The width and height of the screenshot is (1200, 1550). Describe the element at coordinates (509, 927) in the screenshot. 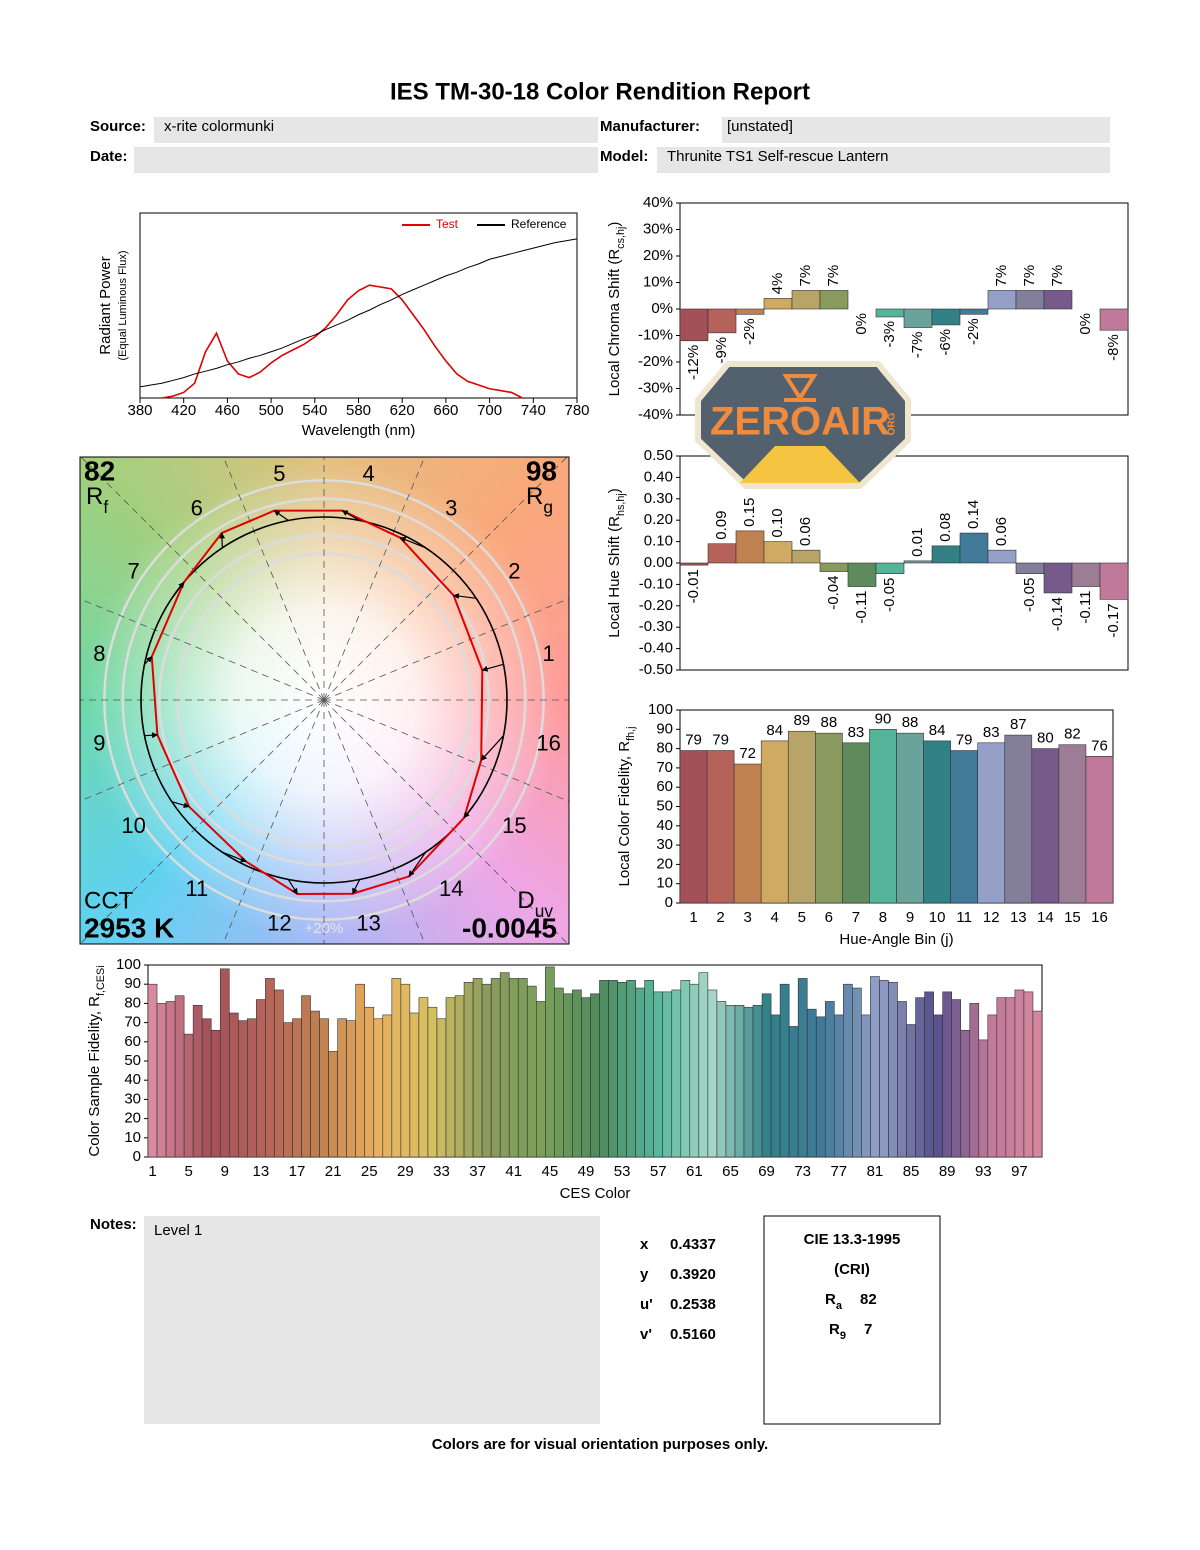

I see `duv-value: -0.0045` at that location.